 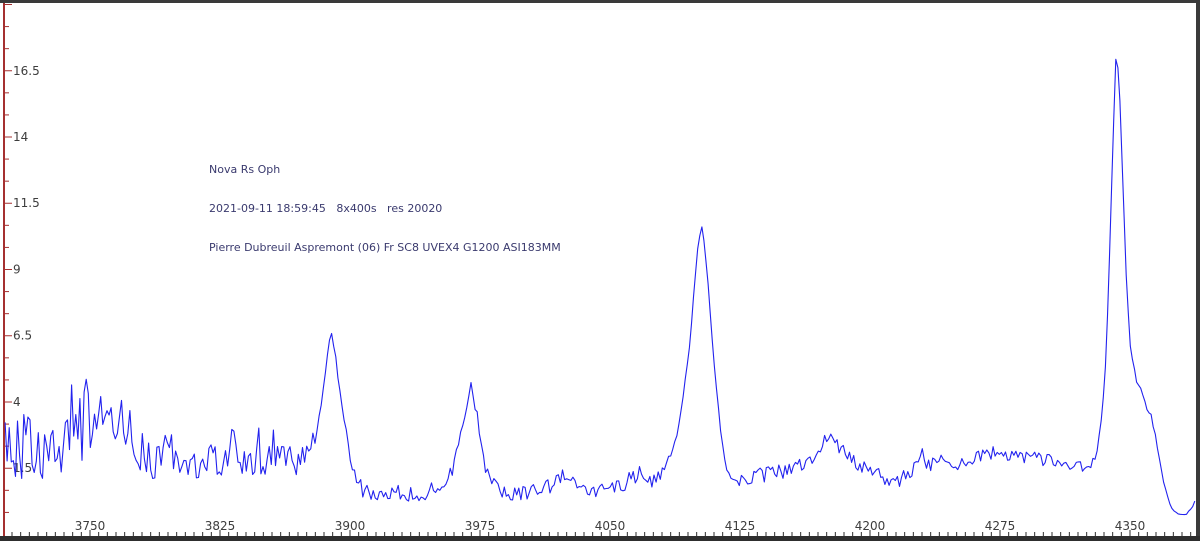 I want to click on x-axis-line, so click(x=600, y=538).